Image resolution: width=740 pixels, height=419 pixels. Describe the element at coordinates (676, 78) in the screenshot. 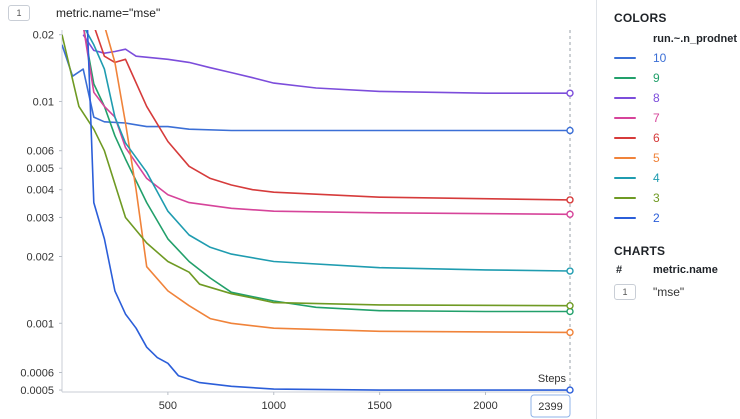

I see `legend-item-9: 9` at that location.